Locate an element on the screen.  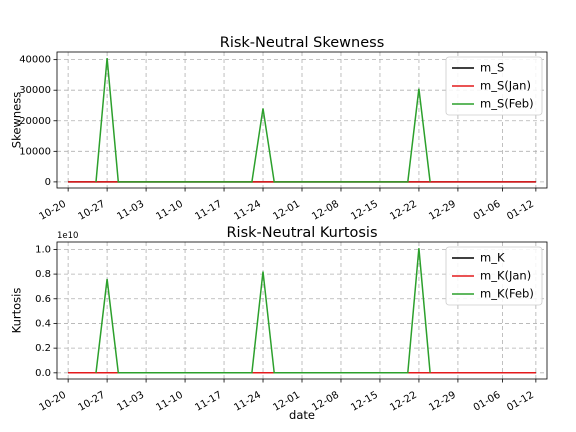
y-tick-label: 0.0 is located at coordinates (43, 373).